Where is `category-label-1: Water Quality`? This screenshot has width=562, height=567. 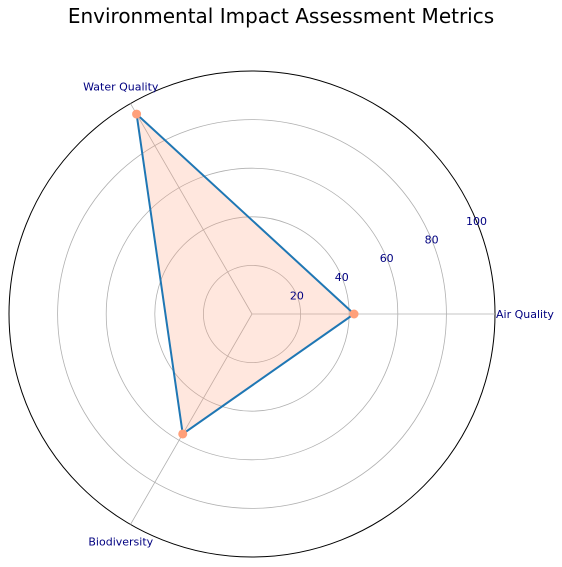
category-label-1: Water Quality is located at coordinates (121, 87).